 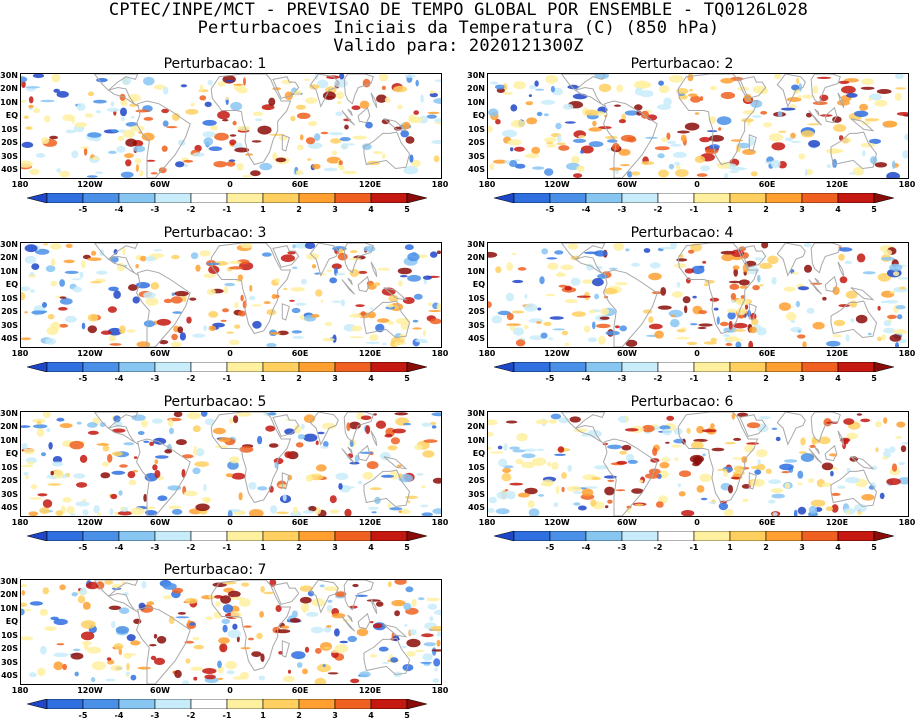 What do you see at coordinates (252, 295) in the screenshot?
I see `coastlines` at bounding box center [252, 295].